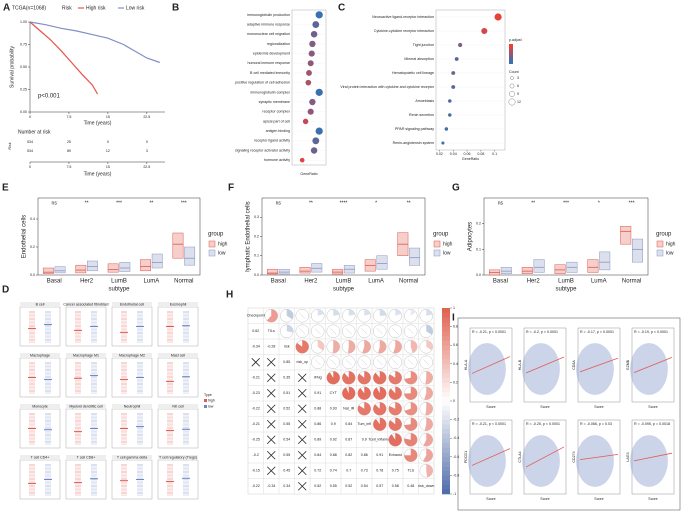 The height and width of the screenshot is (529, 685). I want to click on legend-swatch, so click(205, 400).